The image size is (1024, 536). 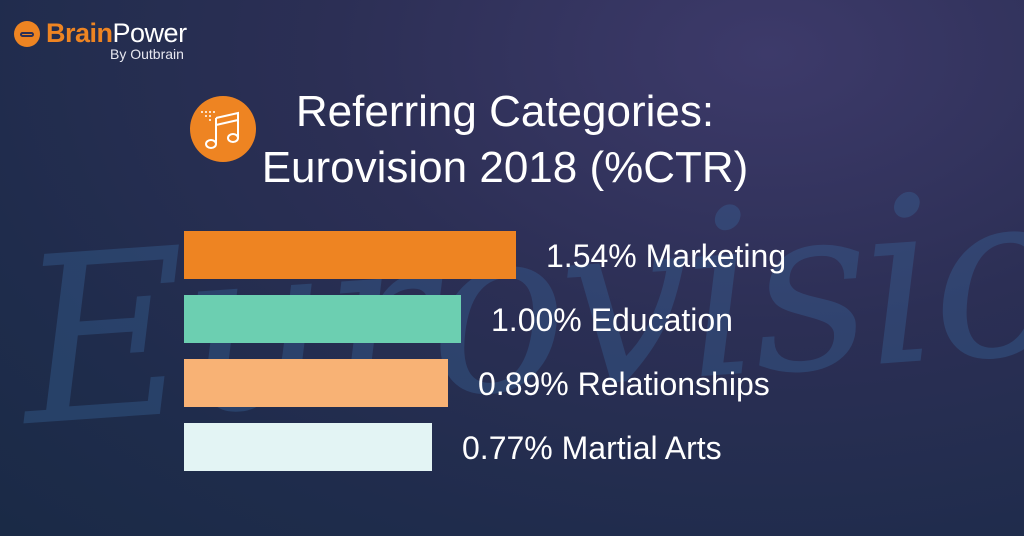 I want to click on bar-martial-arts, so click(x=308, y=447).